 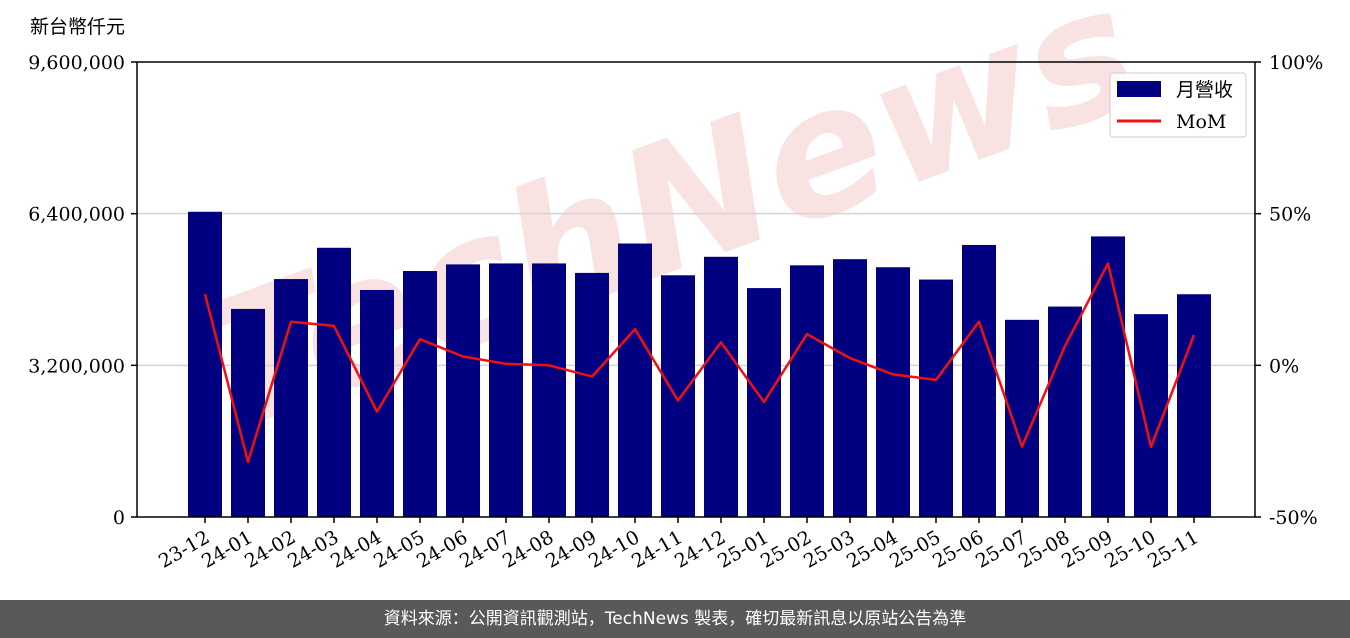 What do you see at coordinates (1204, 90) in the screenshot?
I see `legend-label-revenue: 月營收` at bounding box center [1204, 90].